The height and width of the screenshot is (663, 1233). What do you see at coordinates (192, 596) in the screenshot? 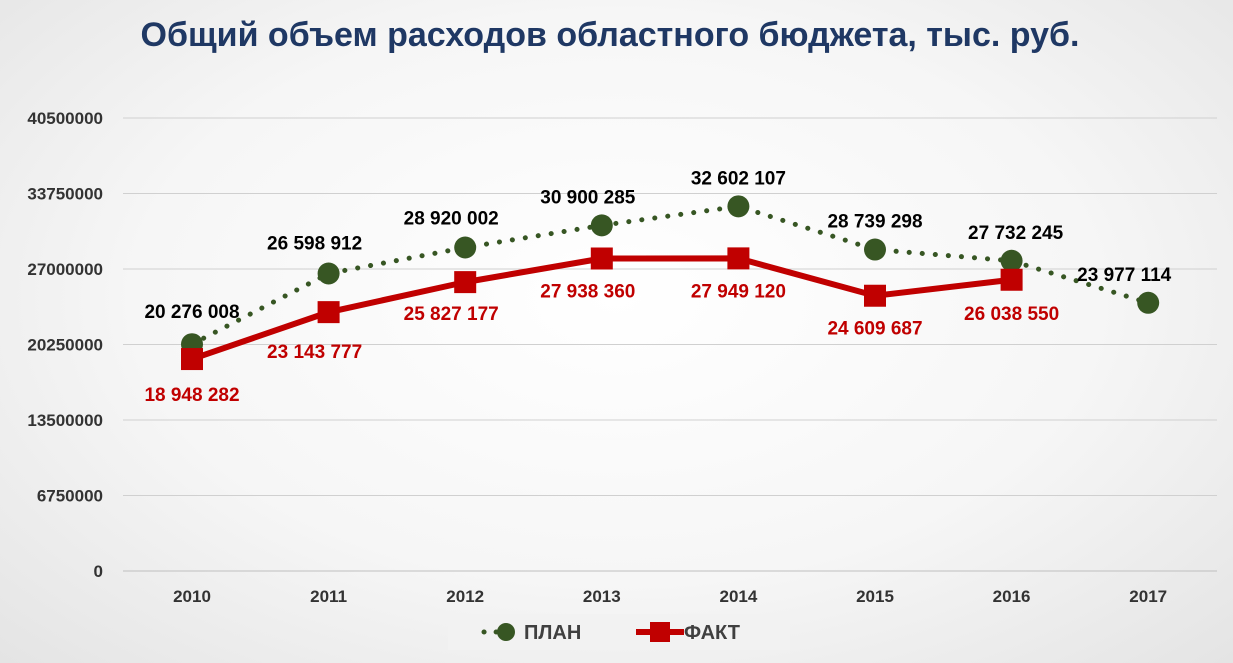
I see `x-tick-label: 2010` at bounding box center [192, 596].